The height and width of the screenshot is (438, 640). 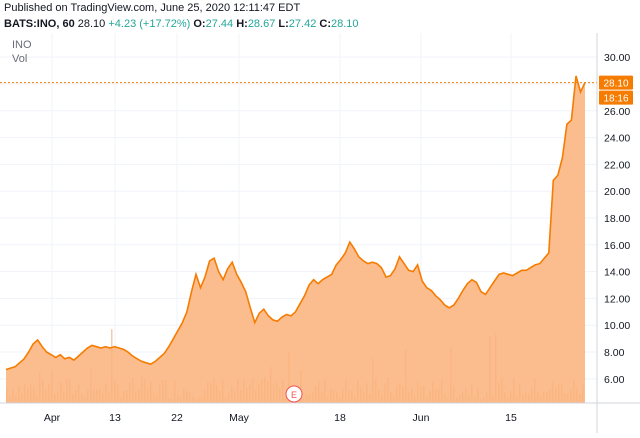 What do you see at coordinates (617, 246) in the screenshot?
I see `price-tick-label: 16.00` at bounding box center [617, 246].